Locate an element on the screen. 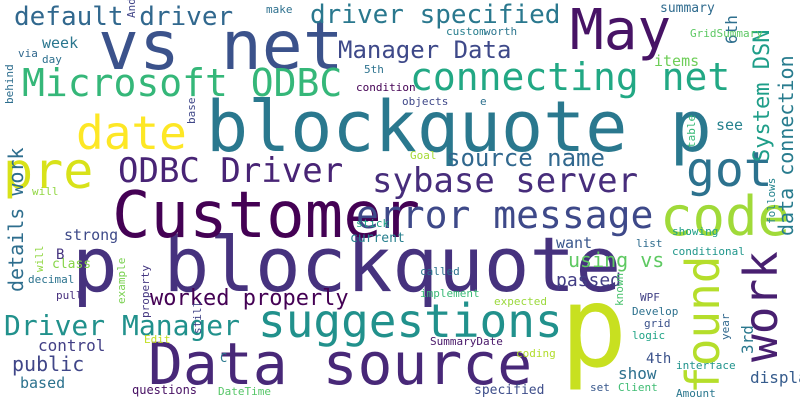 The height and width of the screenshot is (400, 800). word-4th: 4th is located at coordinates (659, 359).